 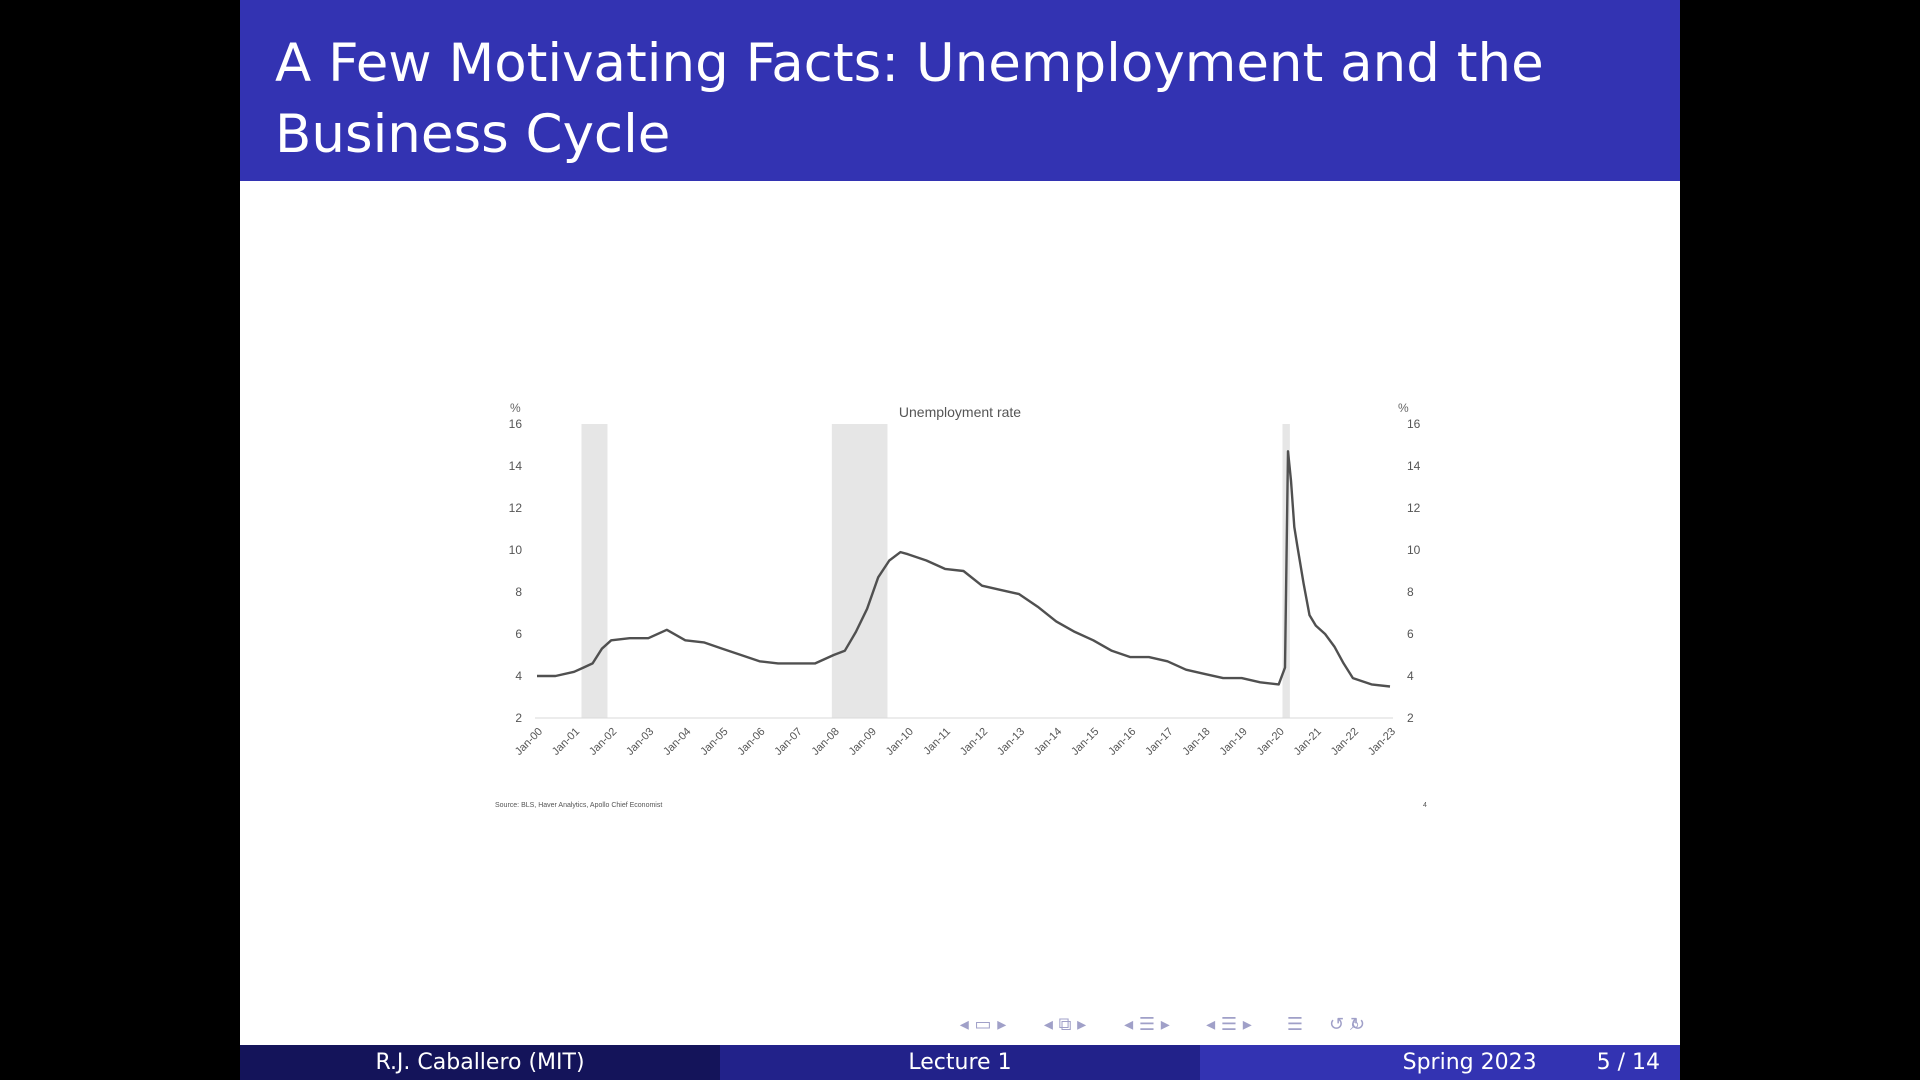 What do you see at coordinates (863, 742) in the screenshot?
I see `x-tick-jan-09: Jan-09` at bounding box center [863, 742].